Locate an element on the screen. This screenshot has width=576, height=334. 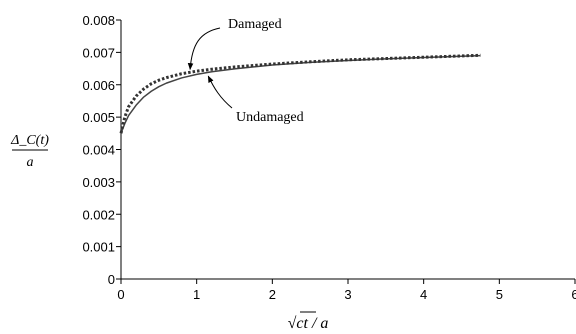
x-axis-label-text: √ct / a is located at coordinates (308, 323).